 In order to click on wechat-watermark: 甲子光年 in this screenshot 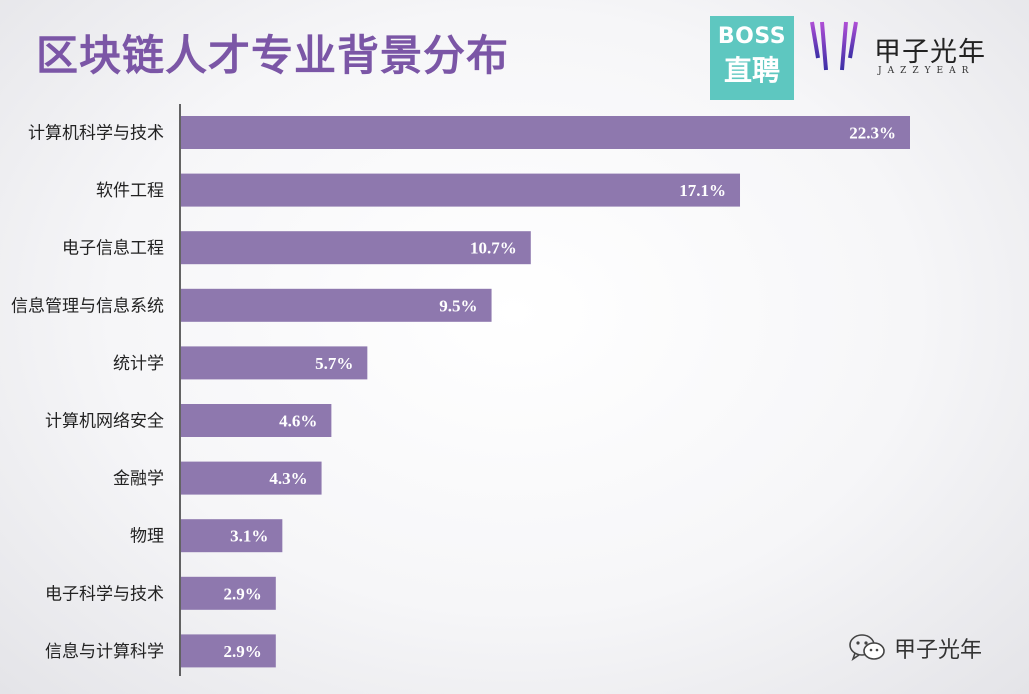, I will do `click(915, 648)`.